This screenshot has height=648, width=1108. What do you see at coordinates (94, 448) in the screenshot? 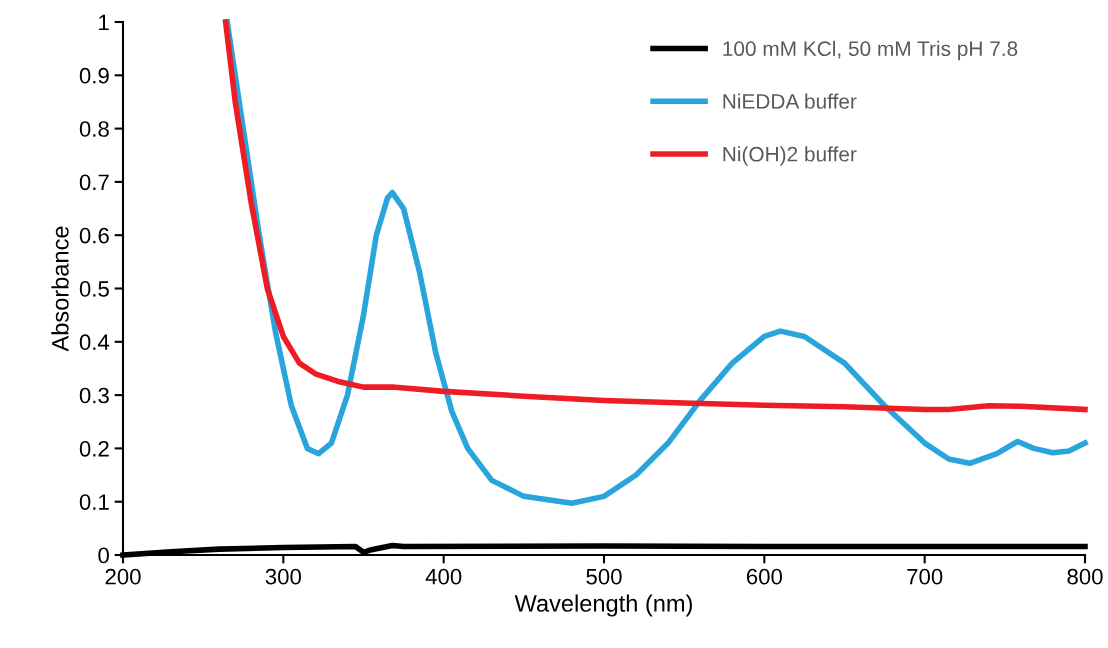
I see `y-tick-label: 0.2` at bounding box center [94, 448].